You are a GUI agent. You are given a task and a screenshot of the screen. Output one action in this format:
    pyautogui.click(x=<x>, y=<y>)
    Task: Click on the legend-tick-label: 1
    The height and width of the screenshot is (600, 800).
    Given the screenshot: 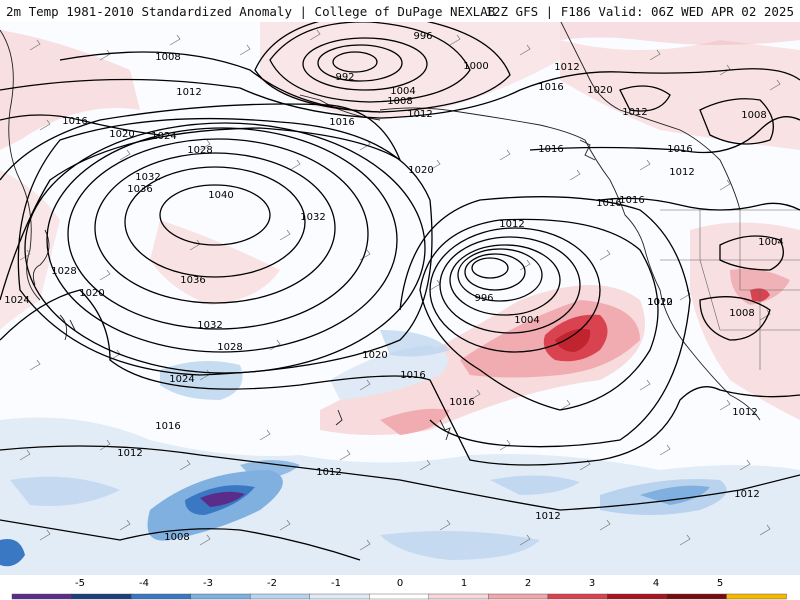 What is the action you would take?
    pyautogui.click(x=464, y=583)
    